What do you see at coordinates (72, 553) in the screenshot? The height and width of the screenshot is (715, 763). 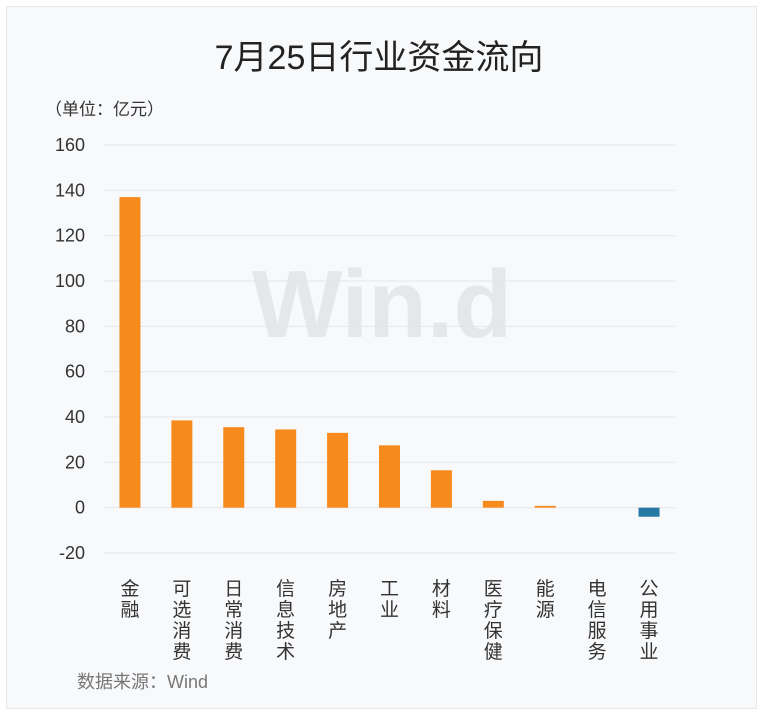 I see `y-tick-label: -20` at bounding box center [72, 553].